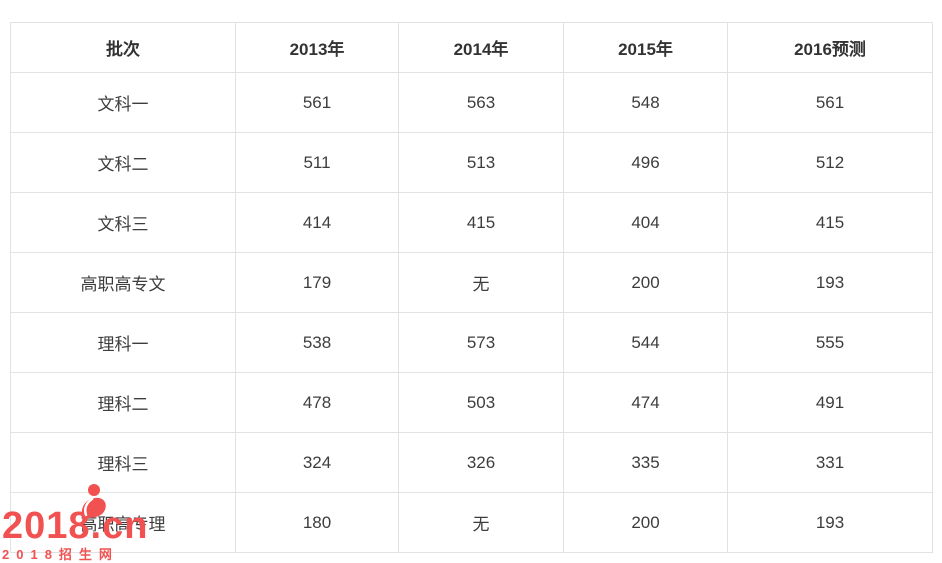  What do you see at coordinates (317, 462) in the screenshot?
I see `score-cell: 324` at bounding box center [317, 462].